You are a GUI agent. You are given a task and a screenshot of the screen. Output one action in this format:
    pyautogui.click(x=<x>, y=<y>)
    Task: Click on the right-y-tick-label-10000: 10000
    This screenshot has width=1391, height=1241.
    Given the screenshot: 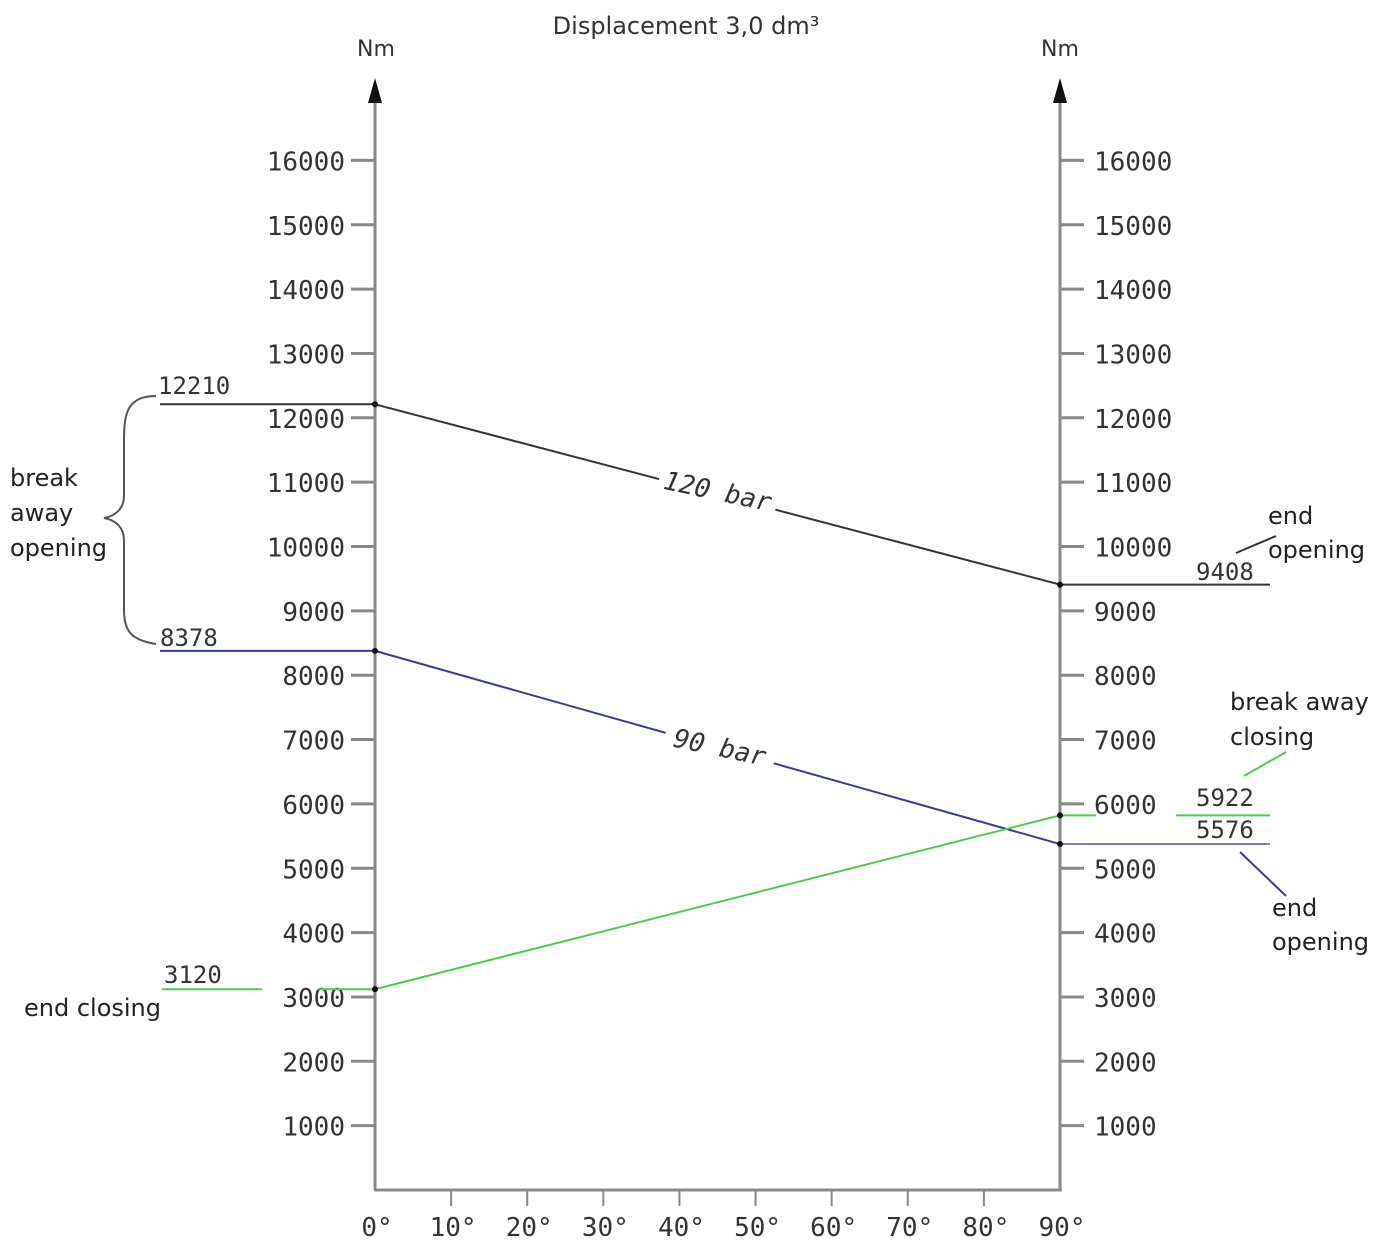 What is the action you would take?
    pyautogui.click(x=1133, y=549)
    